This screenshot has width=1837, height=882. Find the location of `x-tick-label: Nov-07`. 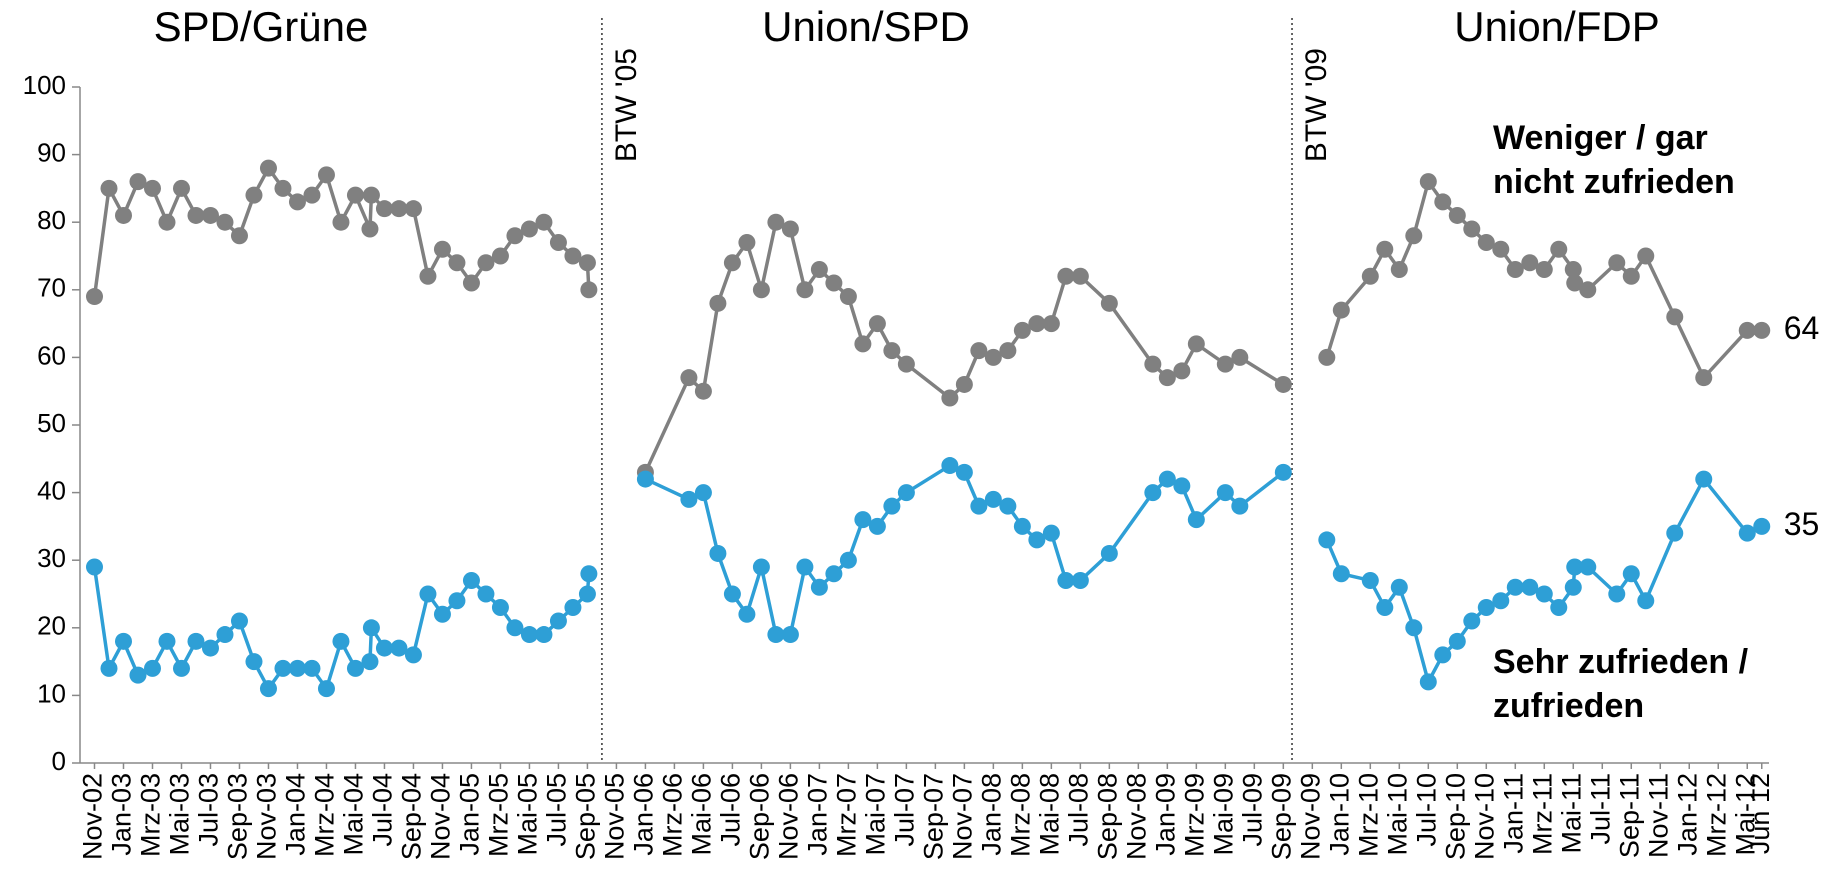

x-tick-label: Nov-07 is located at coordinates (962, 816).